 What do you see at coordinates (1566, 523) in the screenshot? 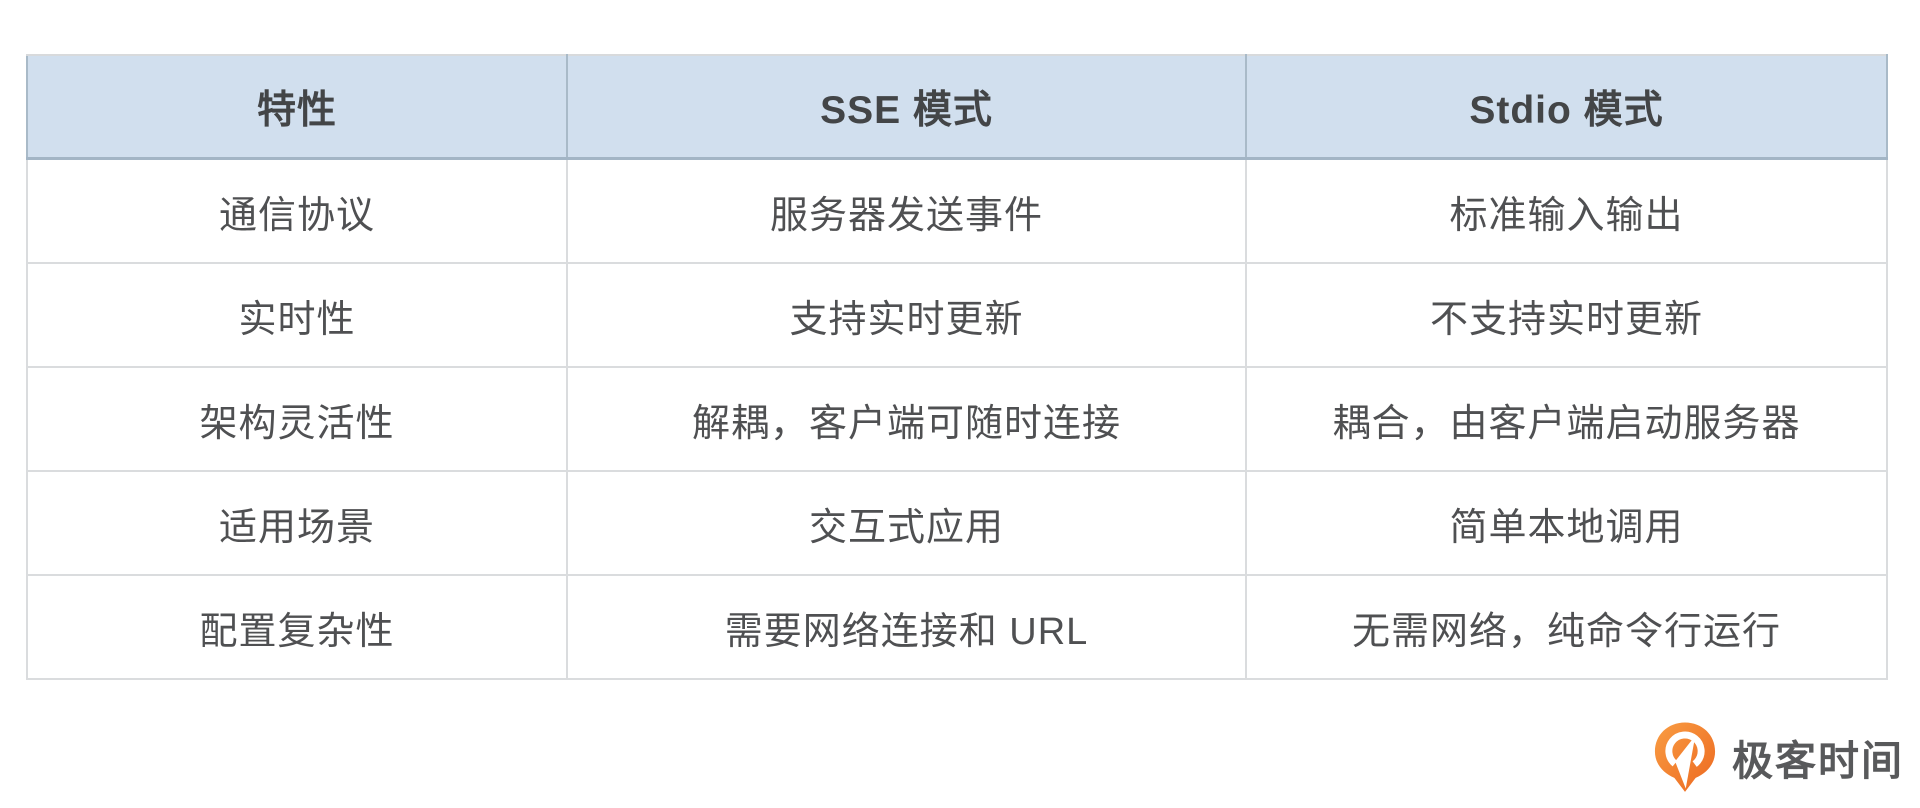
I see `cell-stdio: 简单本地调用` at bounding box center [1566, 523].